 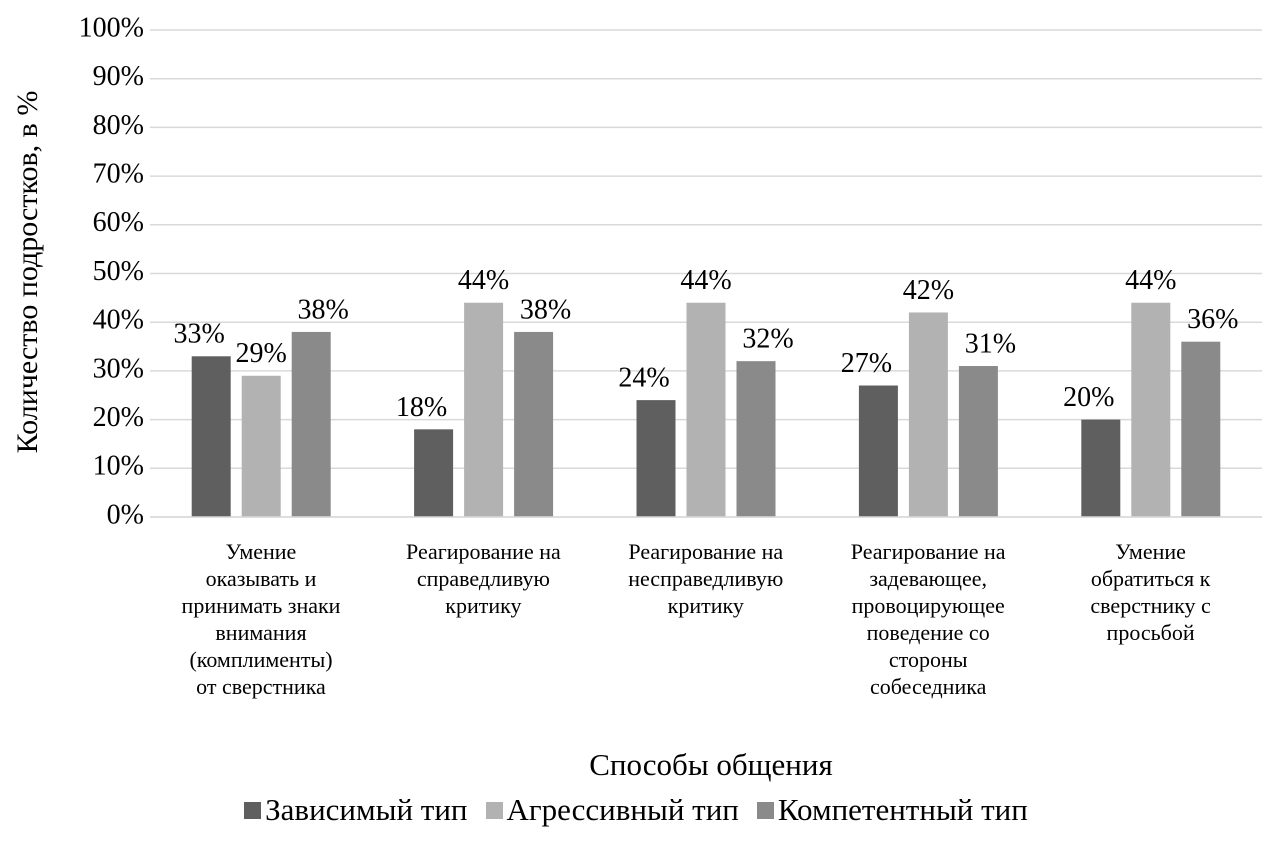 I want to click on legend-label: Зависимый тип, so click(x=366, y=809).